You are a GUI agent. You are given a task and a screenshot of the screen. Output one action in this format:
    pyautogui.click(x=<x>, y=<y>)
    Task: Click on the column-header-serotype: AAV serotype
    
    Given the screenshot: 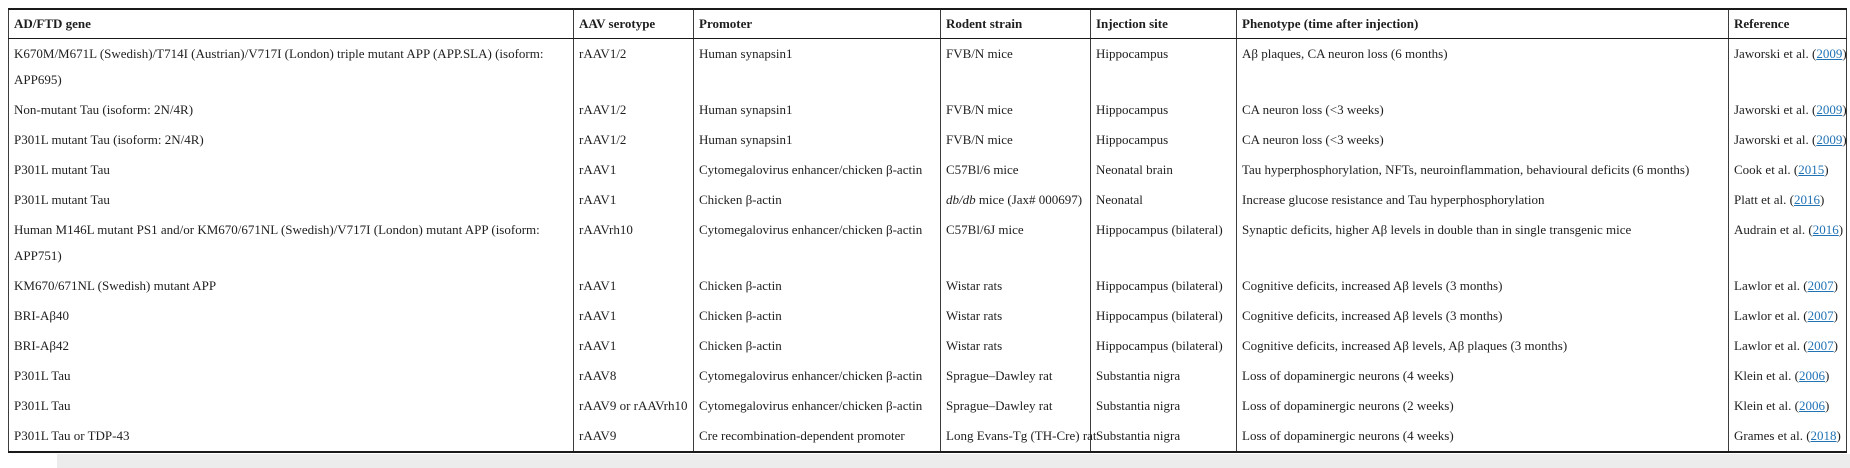 What is the action you would take?
    pyautogui.click(x=633, y=24)
    